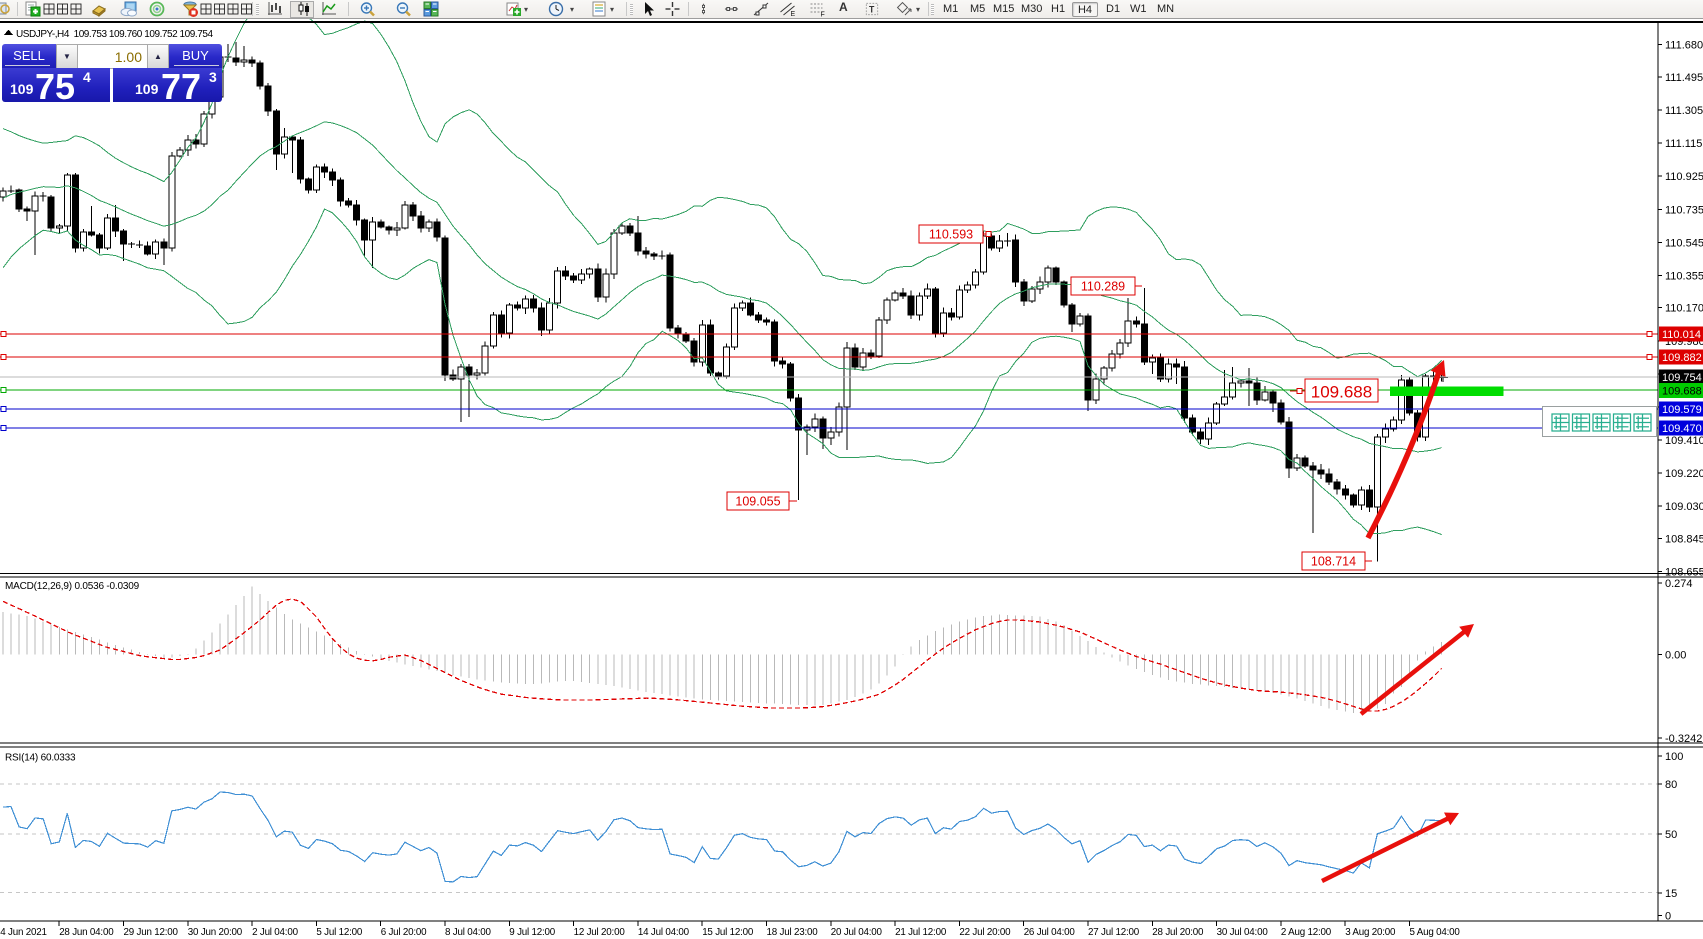 Image resolution: width=1703 pixels, height=939 pixels. Describe the element at coordinates (404, 932) in the screenshot. I see `svg-text: 6 Jul 20:00` at that location.